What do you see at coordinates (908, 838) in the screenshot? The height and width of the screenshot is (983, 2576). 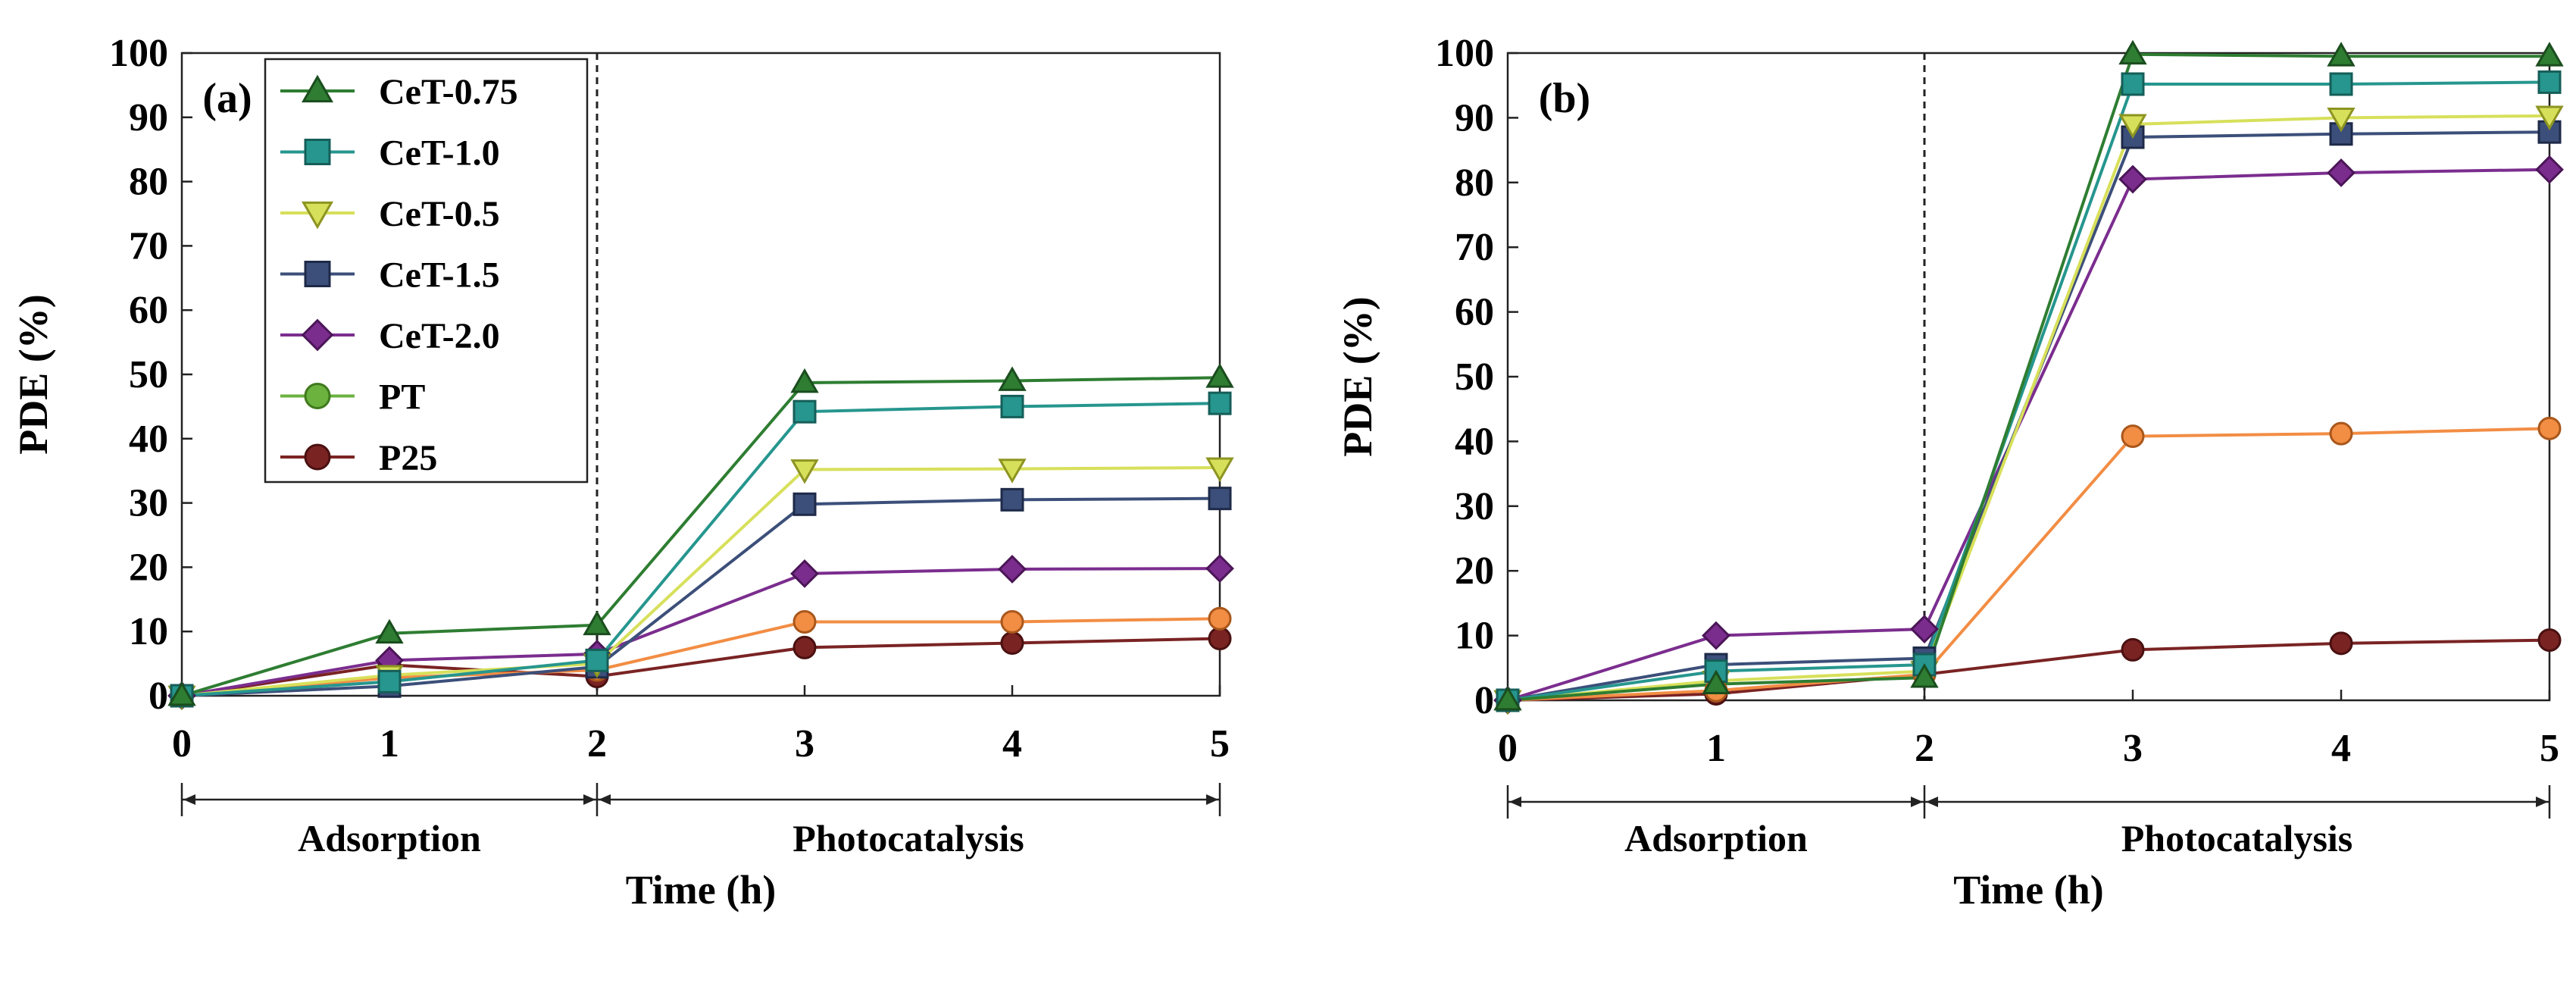 I see `phase-label: Photocatalysis` at bounding box center [908, 838].